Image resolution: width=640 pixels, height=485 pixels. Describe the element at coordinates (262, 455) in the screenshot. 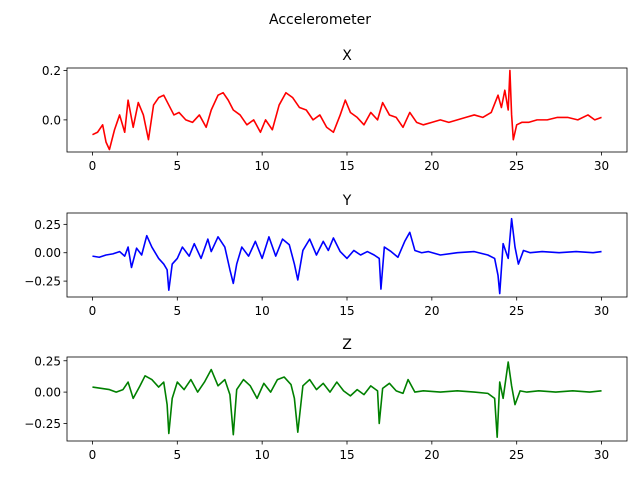

I see `xtick-label-z-2: 10` at that location.